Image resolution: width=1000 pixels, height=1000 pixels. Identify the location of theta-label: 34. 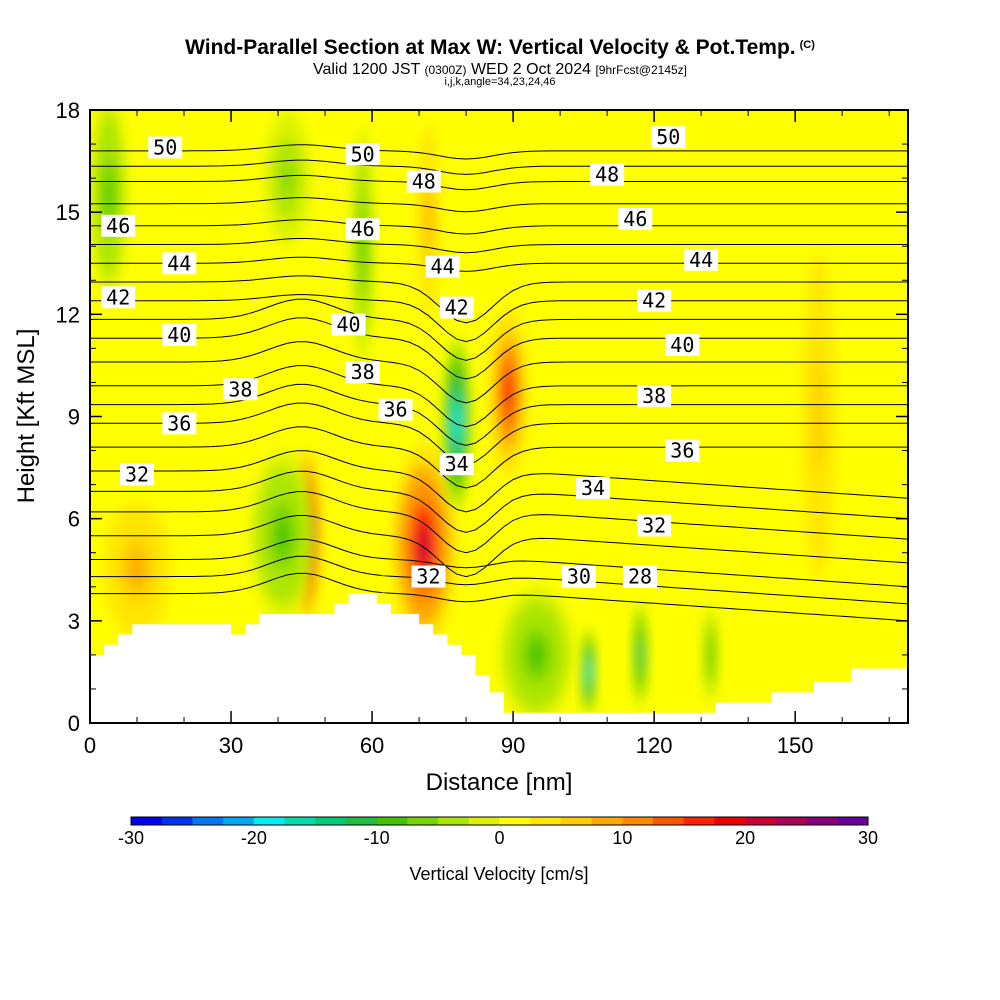
(593, 488).